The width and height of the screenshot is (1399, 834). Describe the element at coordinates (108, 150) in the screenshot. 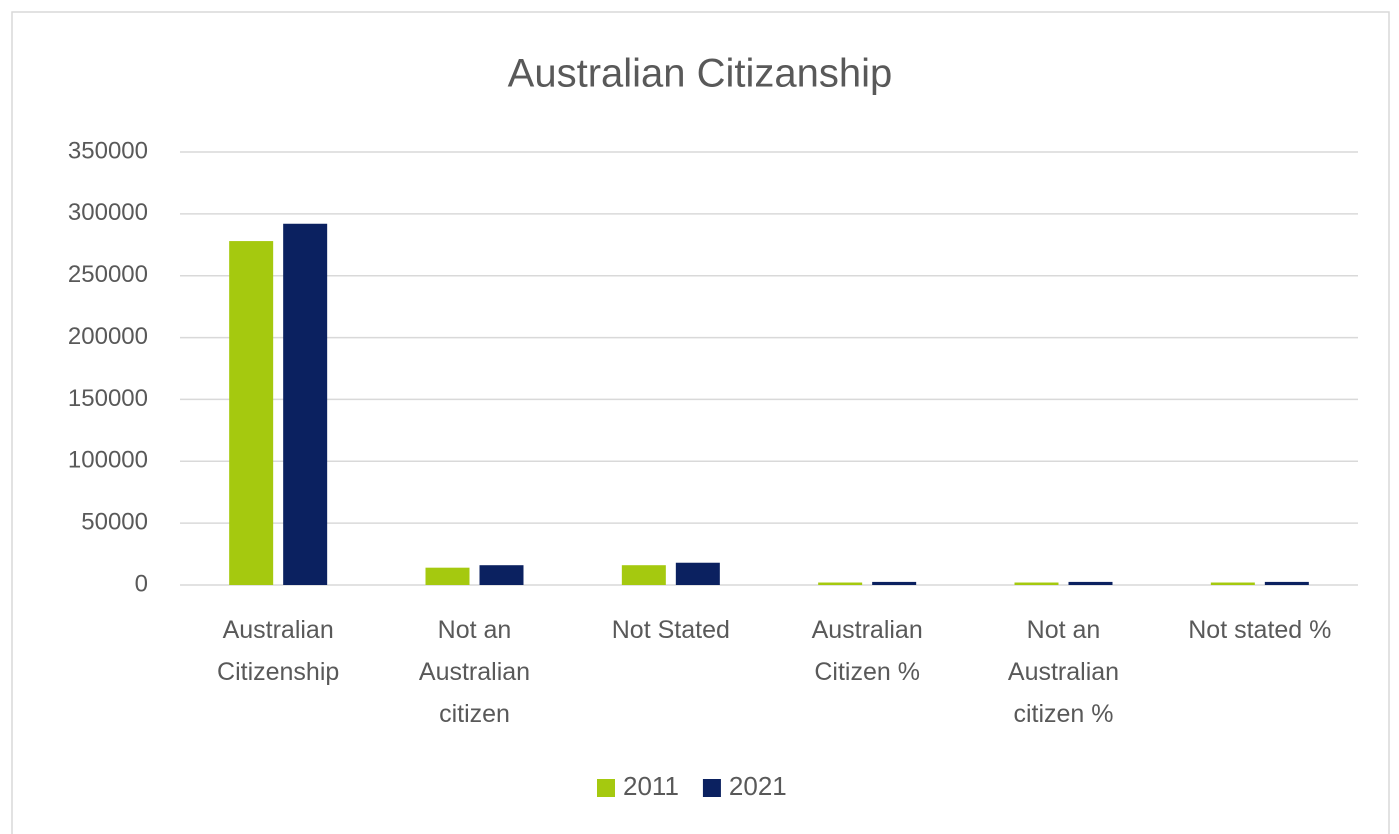

I see `y-tick-label: 350000` at that location.